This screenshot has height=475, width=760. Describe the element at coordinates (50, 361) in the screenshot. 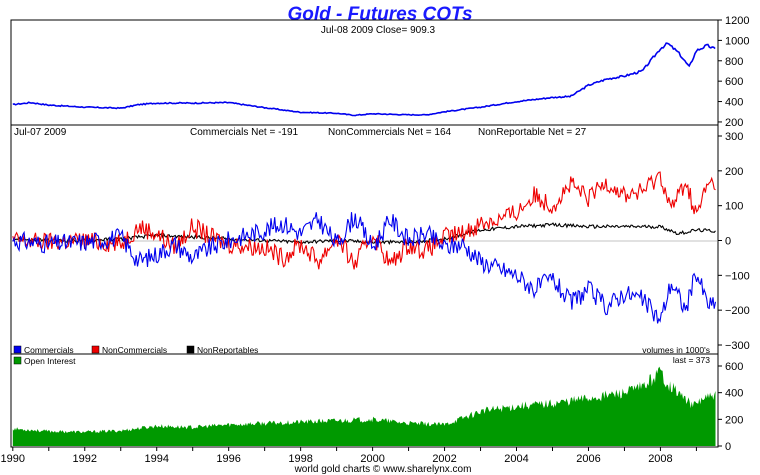

I see `legend-open-interest: Open Interest` at that location.